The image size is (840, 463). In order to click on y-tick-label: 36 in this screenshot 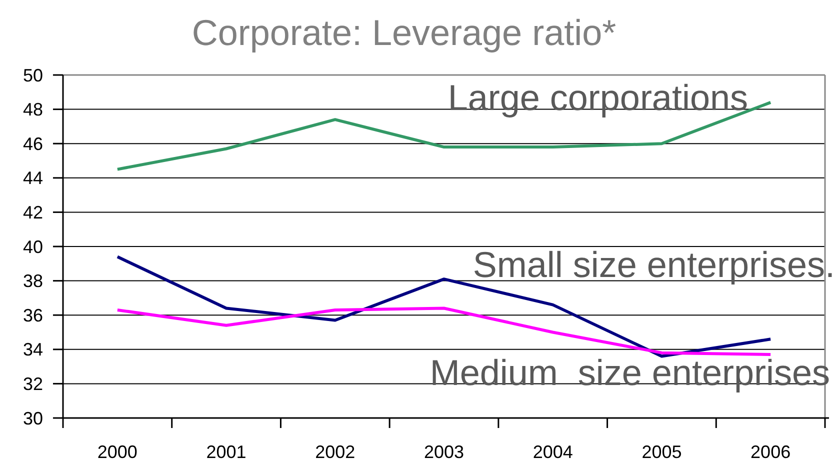, I will do `click(32, 315)`.